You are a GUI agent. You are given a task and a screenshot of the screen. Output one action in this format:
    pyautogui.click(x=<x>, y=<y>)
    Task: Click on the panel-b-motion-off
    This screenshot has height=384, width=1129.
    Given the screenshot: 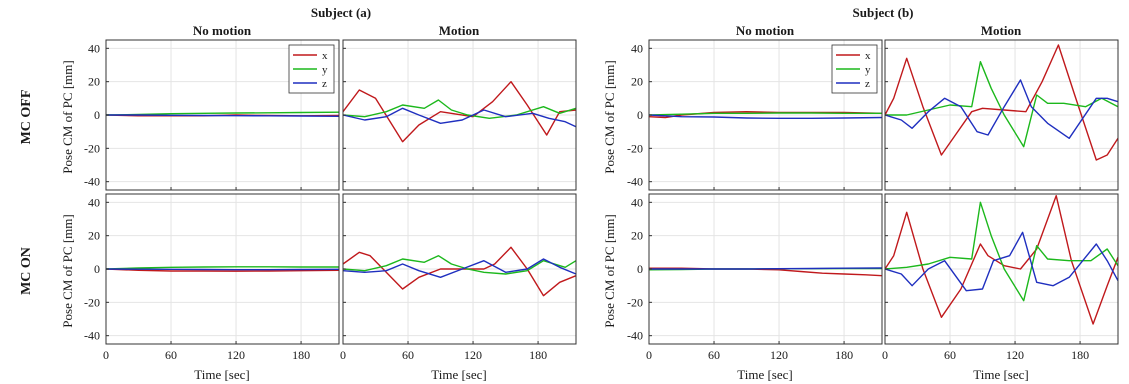 What is the action you would take?
    pyautogui.click(x=1001, y=115)
    